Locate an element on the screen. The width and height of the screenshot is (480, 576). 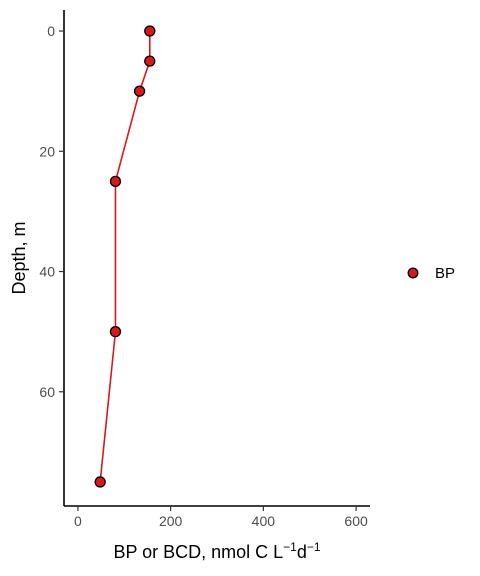
x-tick-label: 600 is located at coordinates (356, 521).